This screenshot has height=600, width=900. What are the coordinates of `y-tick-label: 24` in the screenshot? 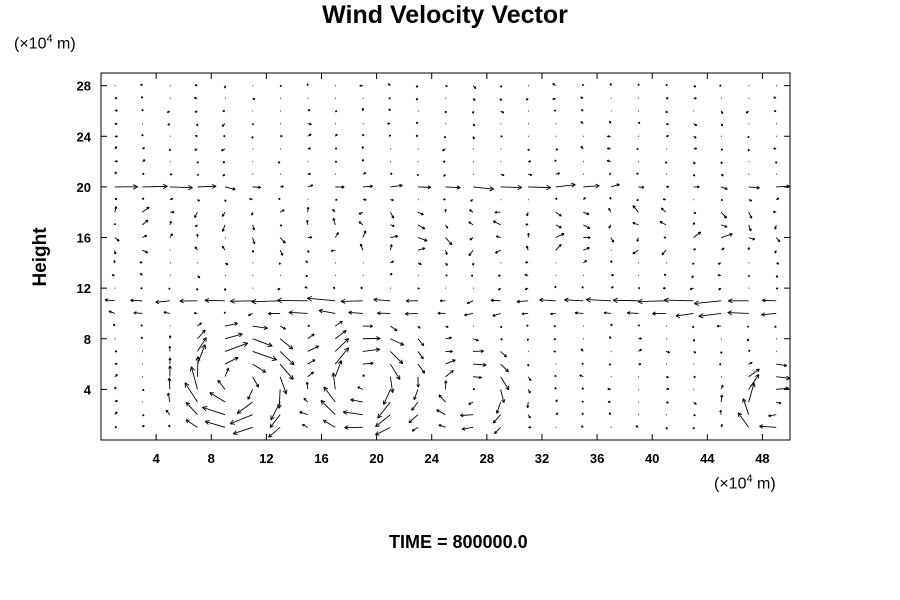 It's located at (84, 136).